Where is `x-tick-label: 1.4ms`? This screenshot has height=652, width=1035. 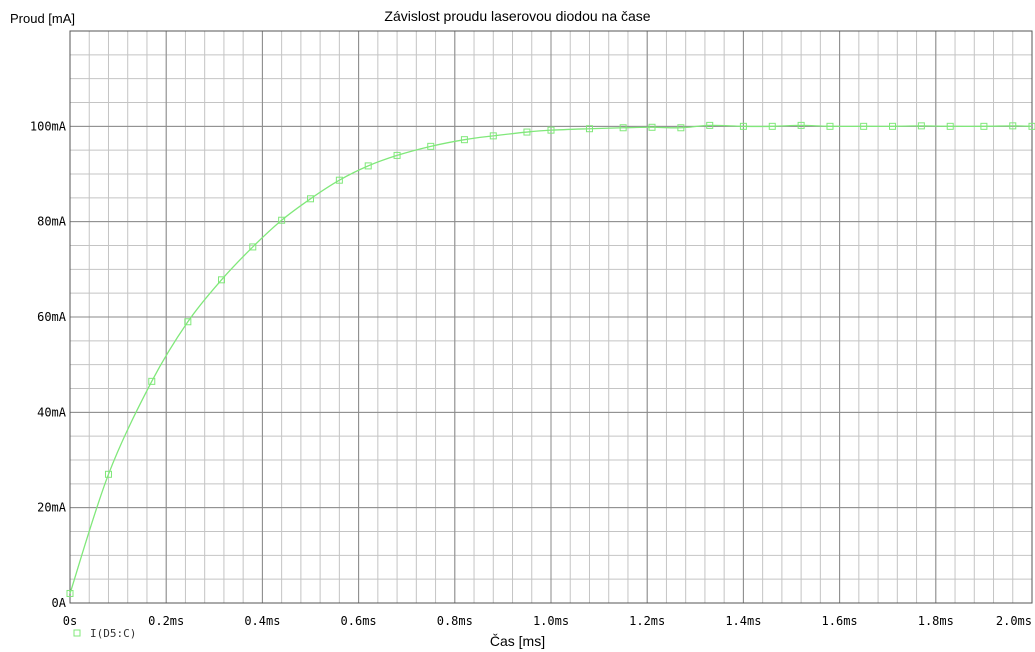 x-tick-label: 1.4ms is located at coordinates (743, 621).